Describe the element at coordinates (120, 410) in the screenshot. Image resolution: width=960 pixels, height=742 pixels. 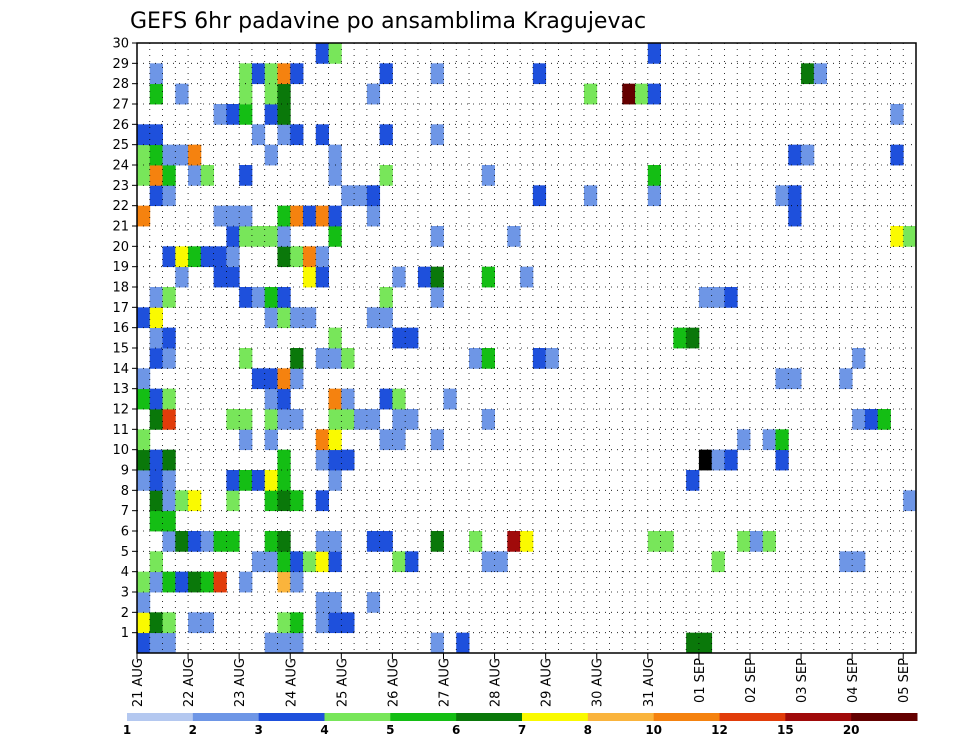
I see `y-tick-label: 12` at that location.